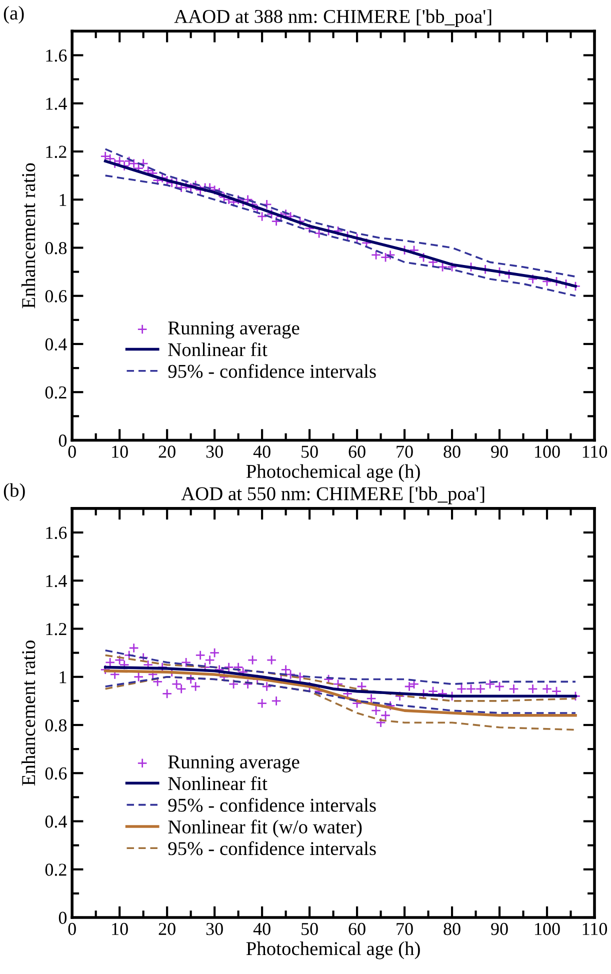 Image resolution: width=611 pixels, height=974 pixels. I want to click on legend-label: Nonlinear fit (w/o water), so click(265, 829).